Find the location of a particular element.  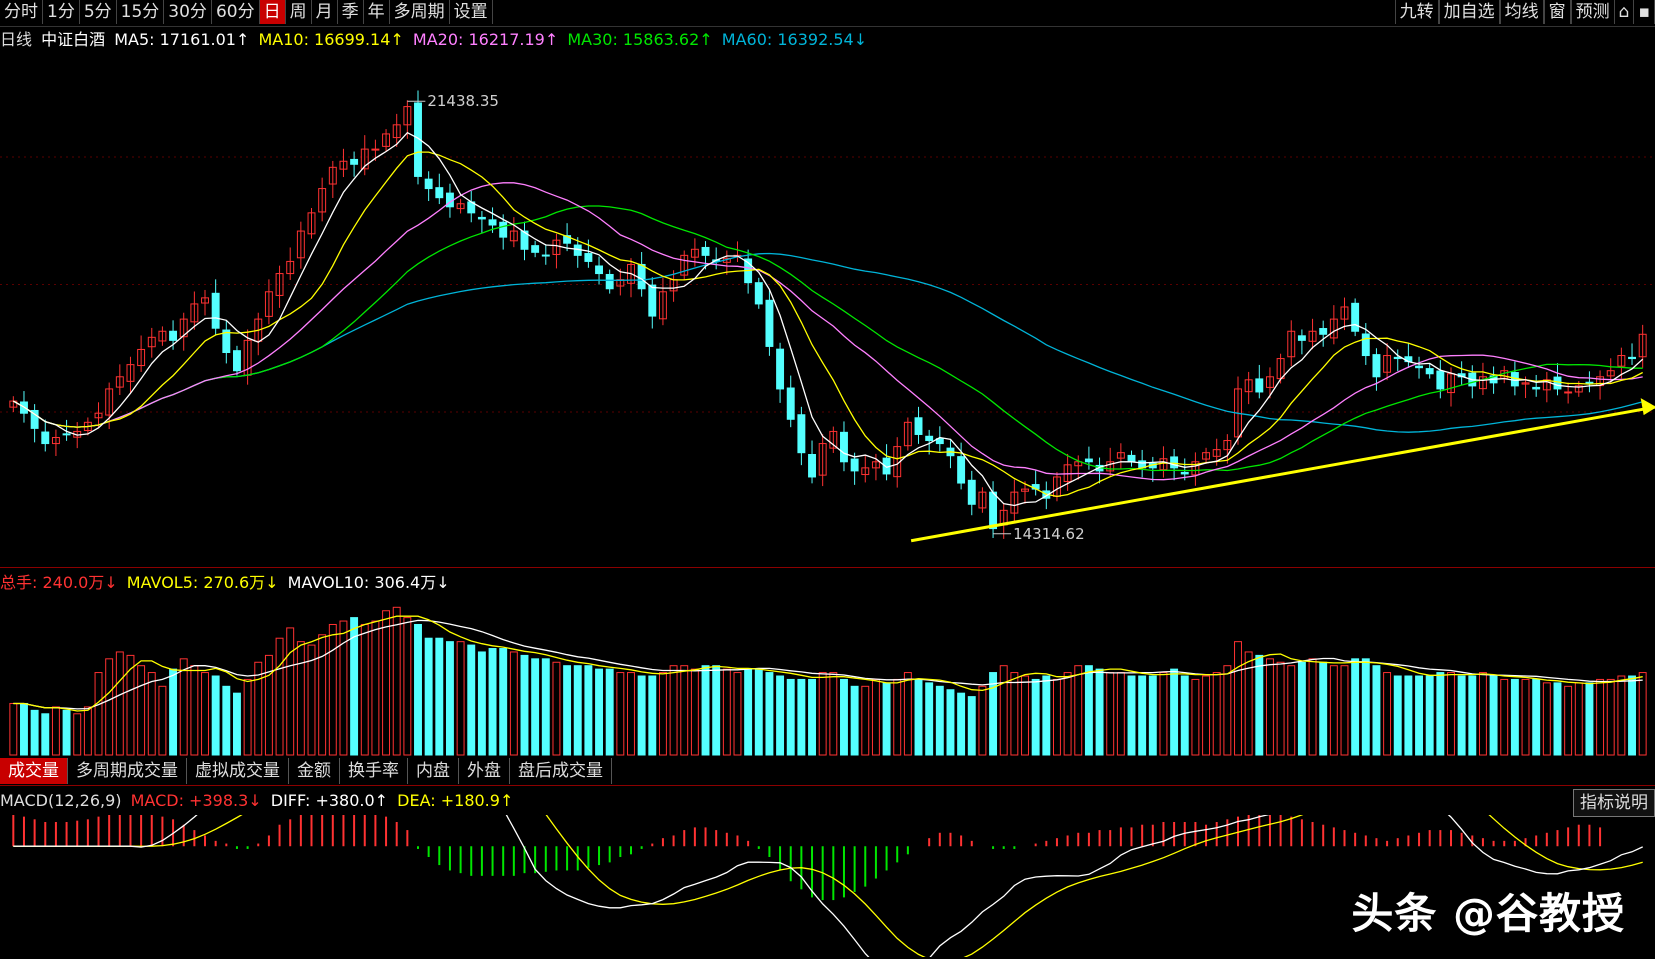

volume-subtab: 盘后成交量 is located at coordinates (561, 771).